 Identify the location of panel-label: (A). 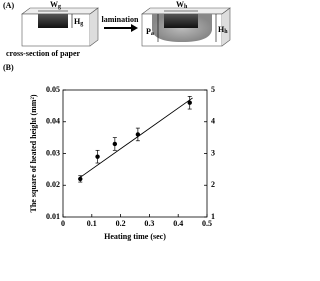
(8, 5).